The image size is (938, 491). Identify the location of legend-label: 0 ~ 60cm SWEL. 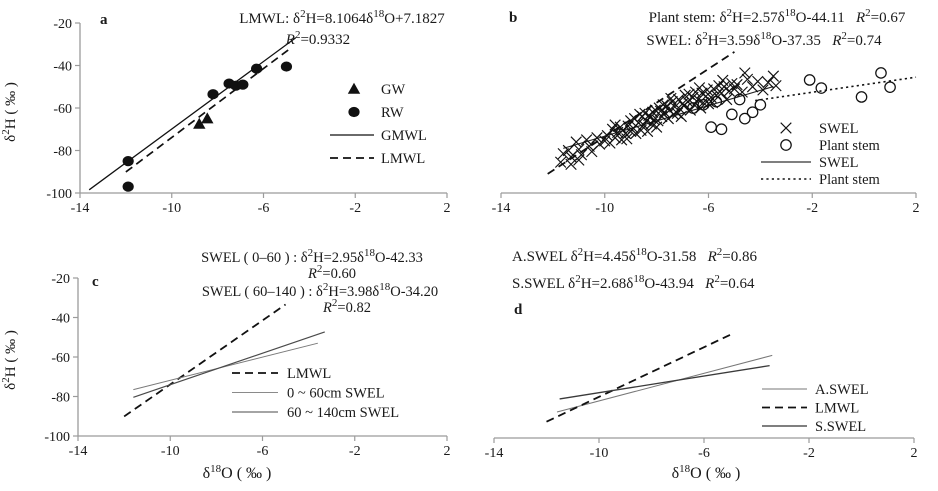
(336, 394).